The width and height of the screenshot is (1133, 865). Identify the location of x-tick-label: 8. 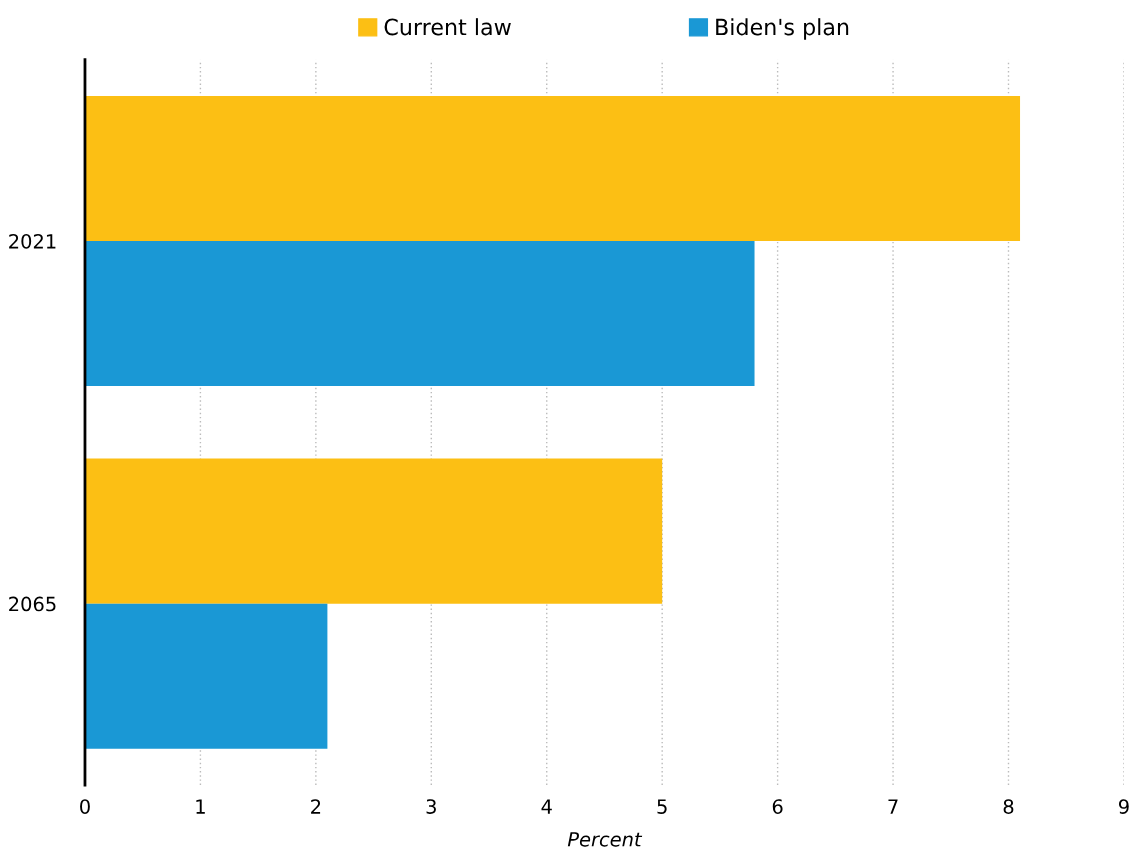
(1008, 806).